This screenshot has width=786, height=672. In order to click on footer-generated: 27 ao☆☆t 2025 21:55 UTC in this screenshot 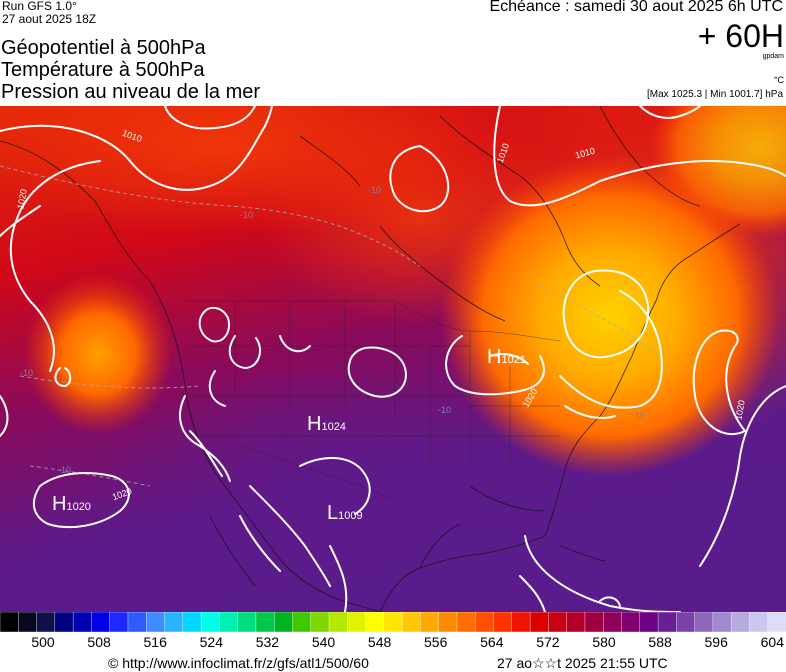, I will do `click(582, 663)`.